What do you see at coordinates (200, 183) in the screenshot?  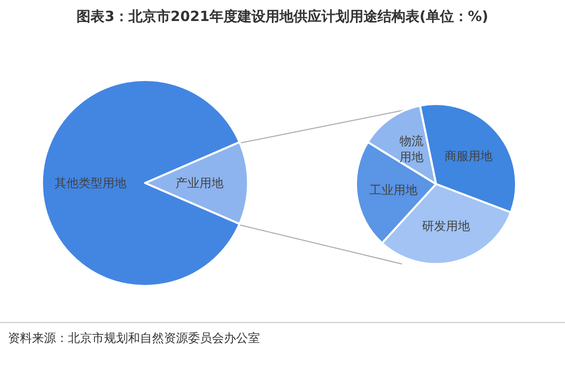 I see `slice-label: 产业用地` at bounding box center [200, 183].